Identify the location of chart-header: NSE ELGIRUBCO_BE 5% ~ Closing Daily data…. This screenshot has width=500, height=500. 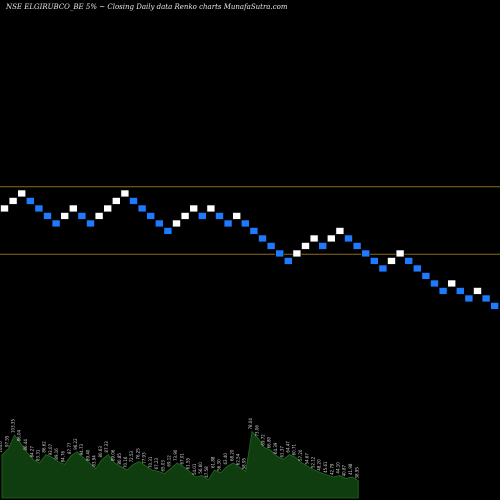
(146, 7).